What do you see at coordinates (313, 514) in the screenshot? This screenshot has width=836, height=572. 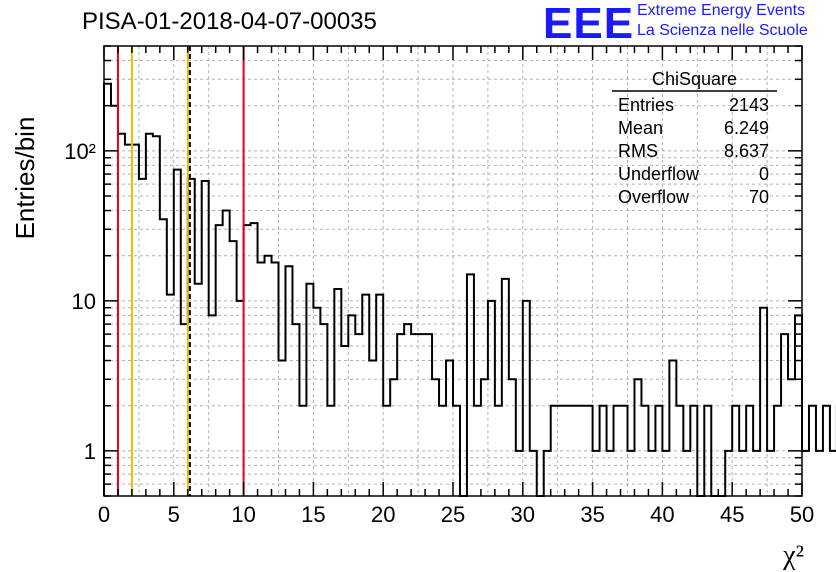 I see `x-tick-label: 15` at bounding box center [313, 514].